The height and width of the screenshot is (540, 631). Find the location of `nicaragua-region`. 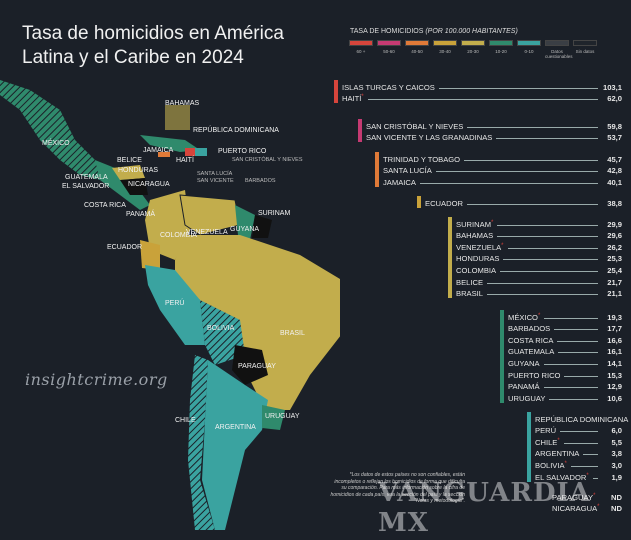

nicaragua-region is located at coordinates (134, 186).